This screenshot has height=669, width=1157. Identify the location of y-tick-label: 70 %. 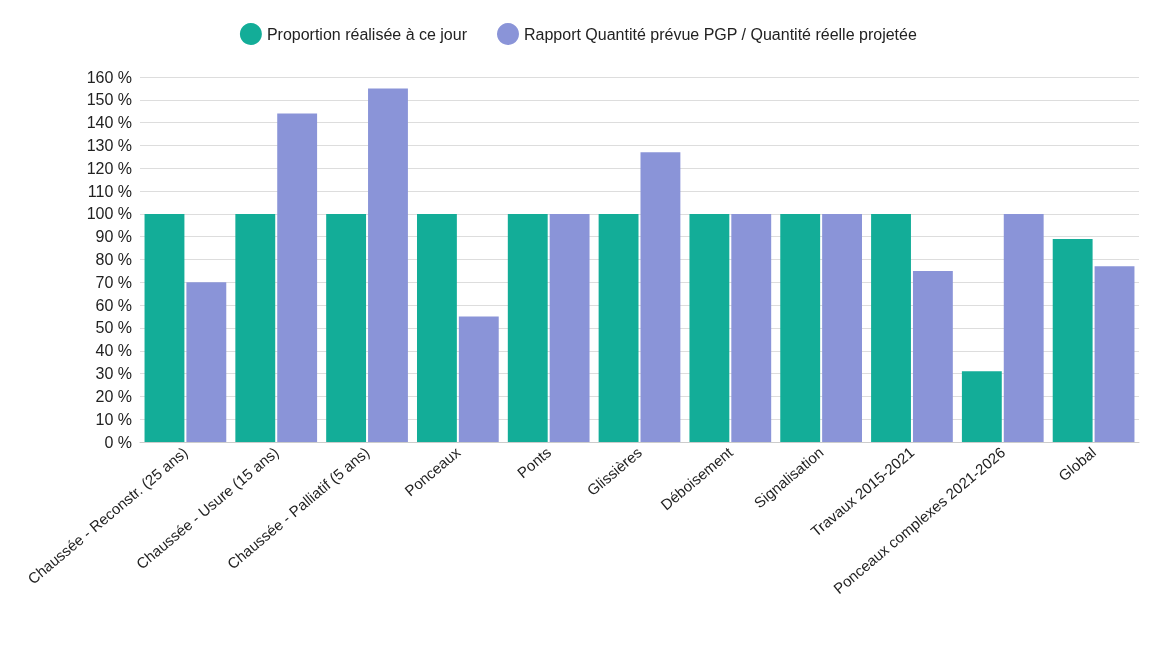
(113, 282).